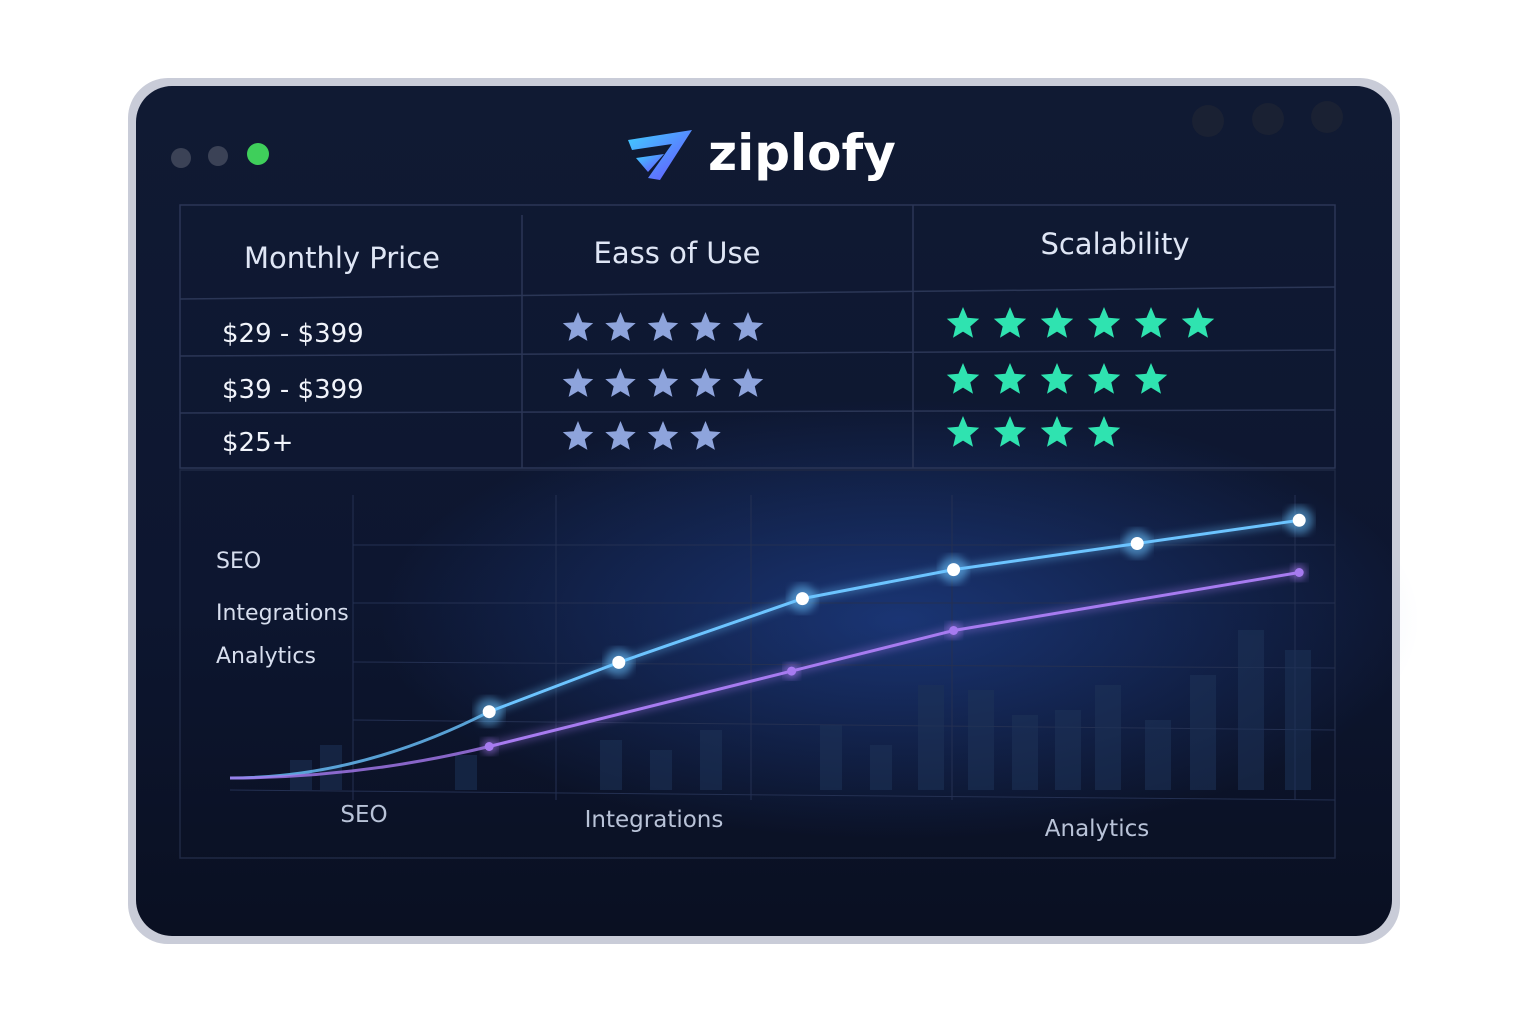 The image size is (1536, 1024). Describe the element at coordinates (293, 390) in the screenshot. I see `price-cell: $39 - $399` at that location.